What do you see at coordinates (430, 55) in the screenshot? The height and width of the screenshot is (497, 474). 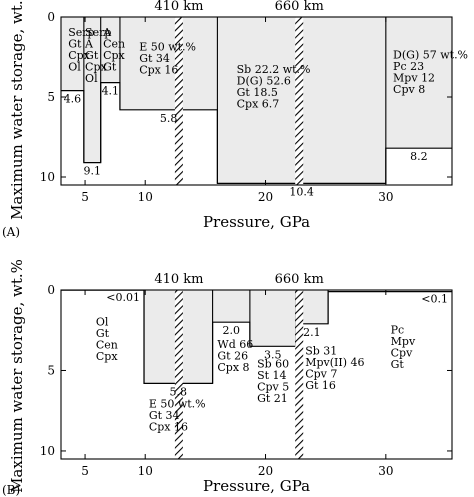 I see `assemblage-text: D(G) 57 wt.%` at bounding box center [430, 55].